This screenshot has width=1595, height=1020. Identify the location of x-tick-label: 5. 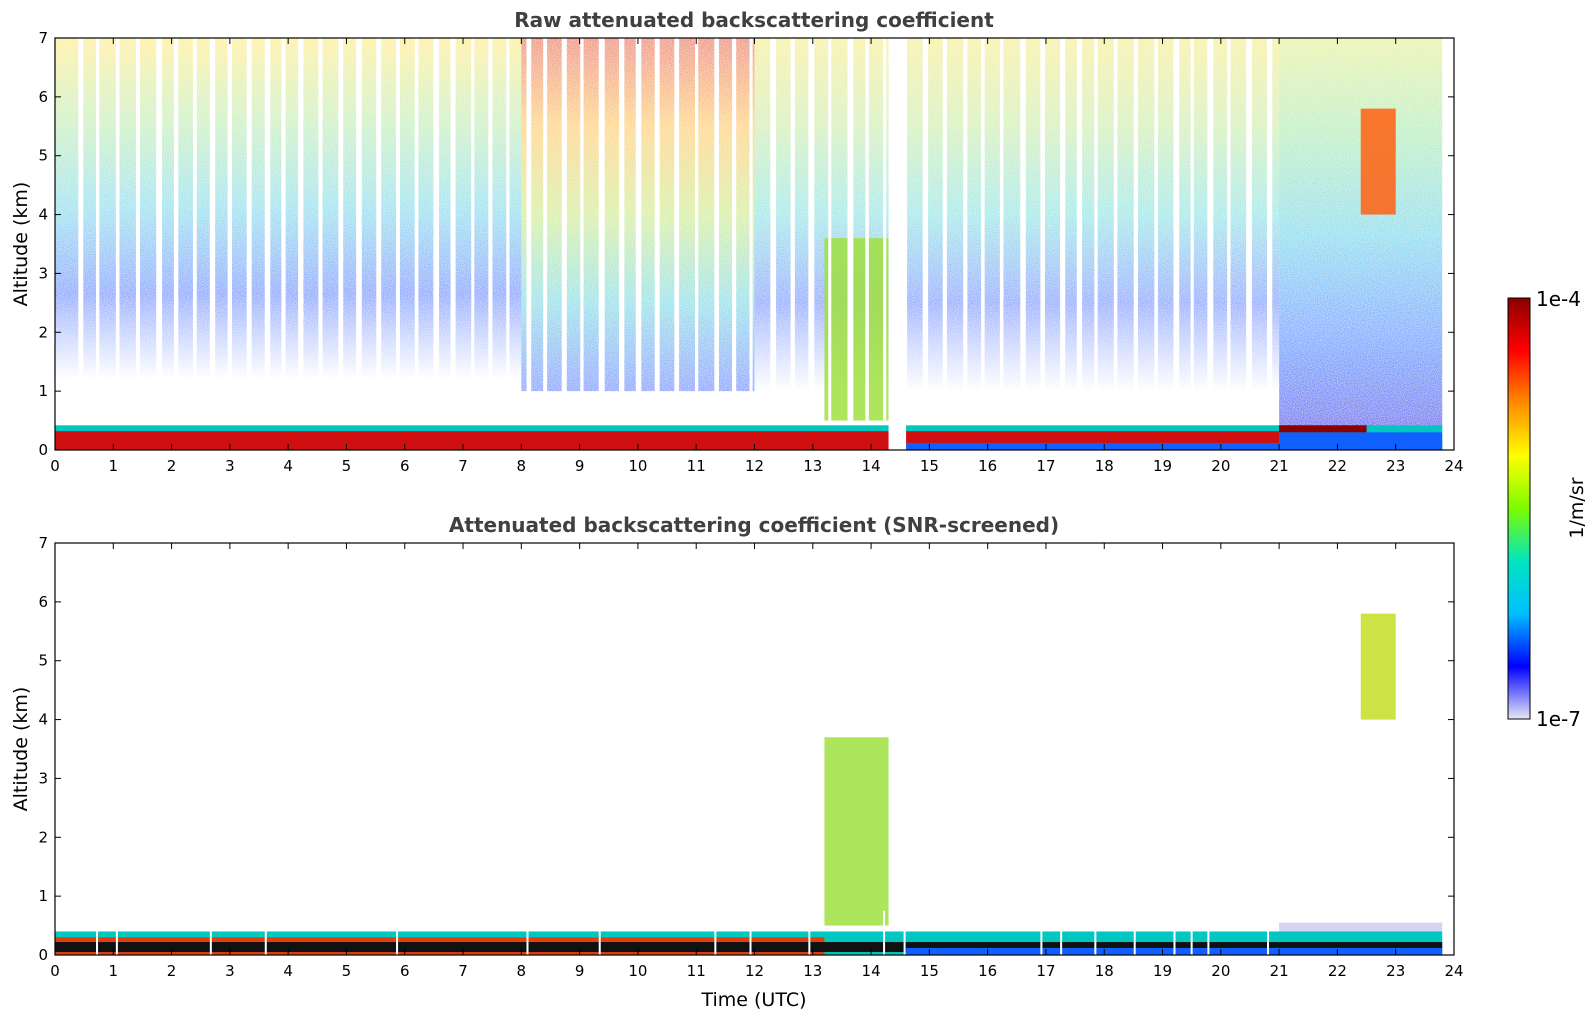
(347, 466).